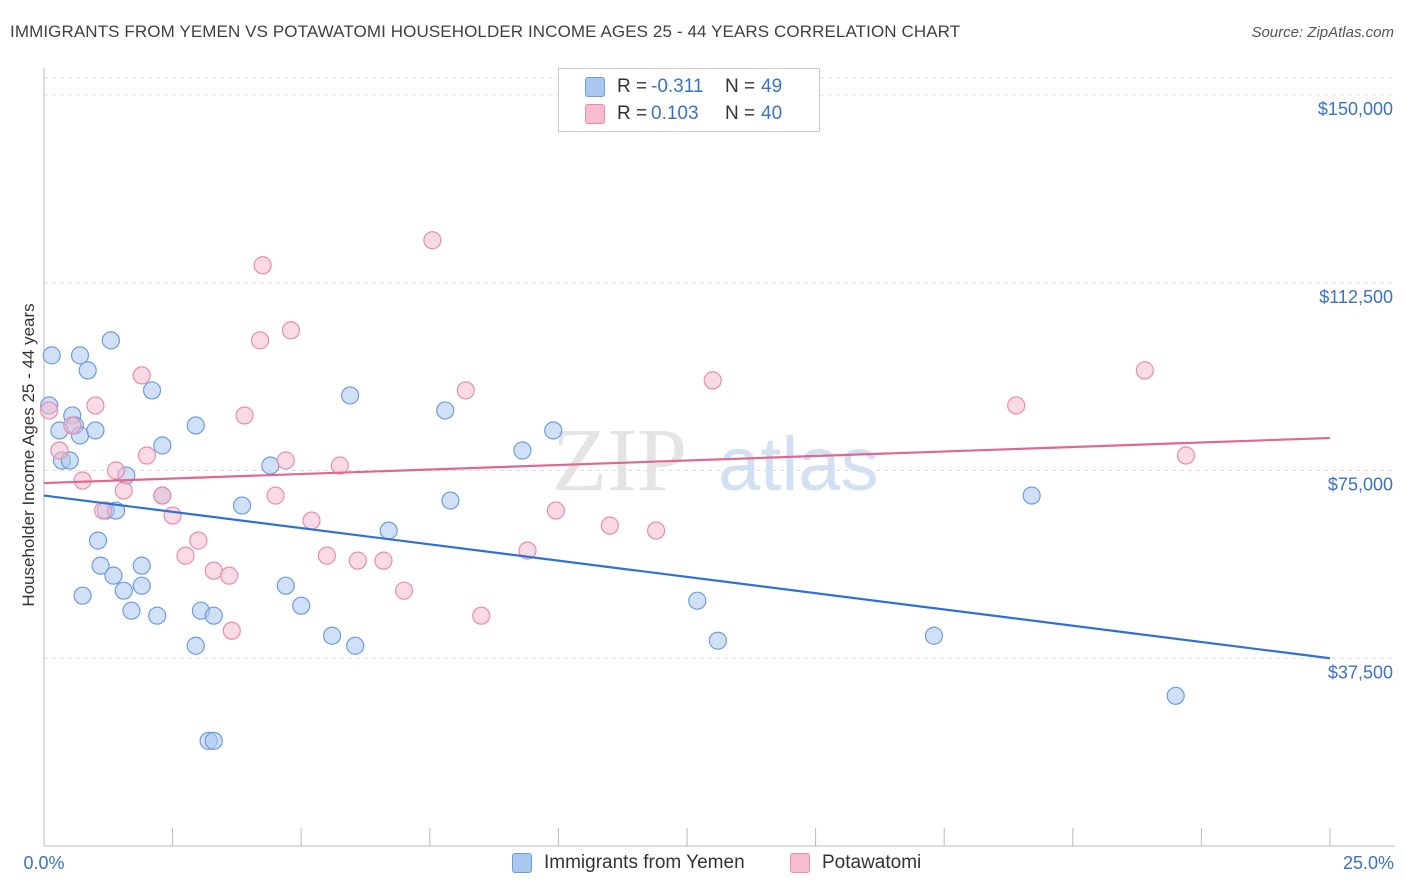  What do you see at coordinates (715, 460) in the screenshot?
I see `watermark: ZIP atlas` at bounding box center [715, 460].